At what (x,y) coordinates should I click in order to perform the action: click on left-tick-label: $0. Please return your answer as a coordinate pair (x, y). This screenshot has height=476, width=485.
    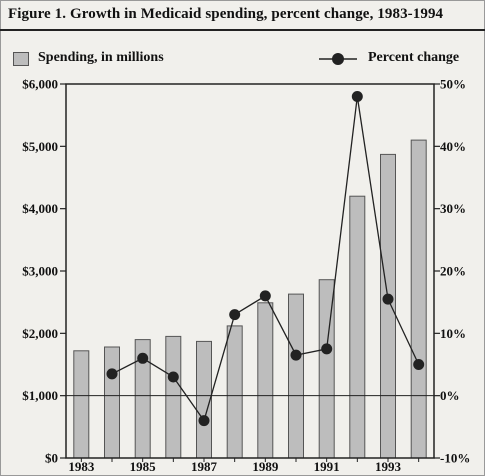
    Looking at the image, I should click on (51, 458).